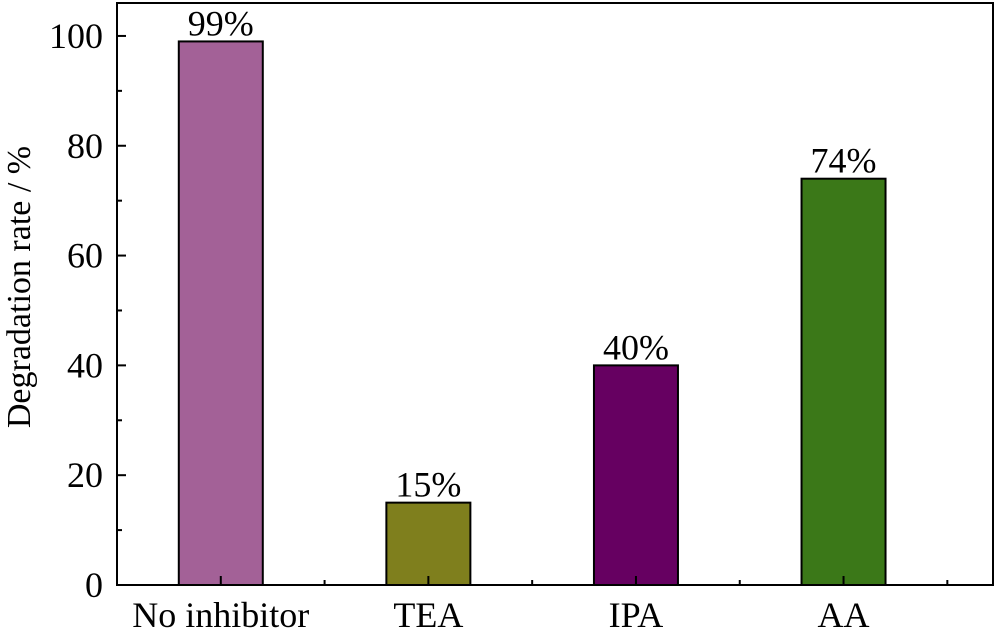 The width and height of the screenshot is (1000, 632). What do you see at coordinates (221, 23) in the screenshot?
I see `data-label: 99%` at bounding box center [221, 23].